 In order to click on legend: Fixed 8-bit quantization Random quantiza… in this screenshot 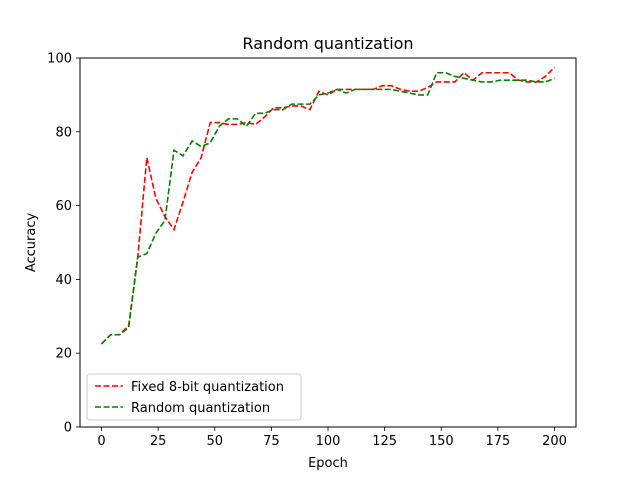, I will do `click(194, 397)`.